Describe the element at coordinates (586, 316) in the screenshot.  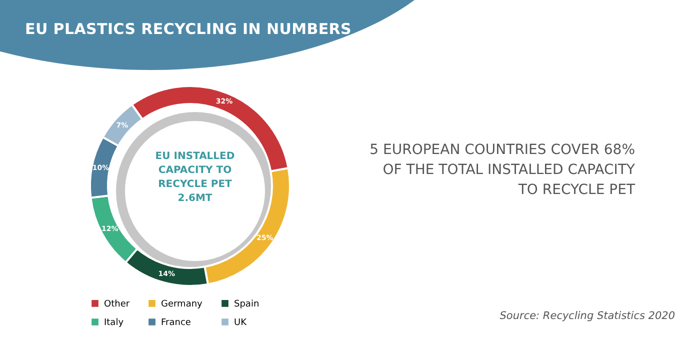
I see `source-note: Source: Recycling Statistics 2020` at that location.